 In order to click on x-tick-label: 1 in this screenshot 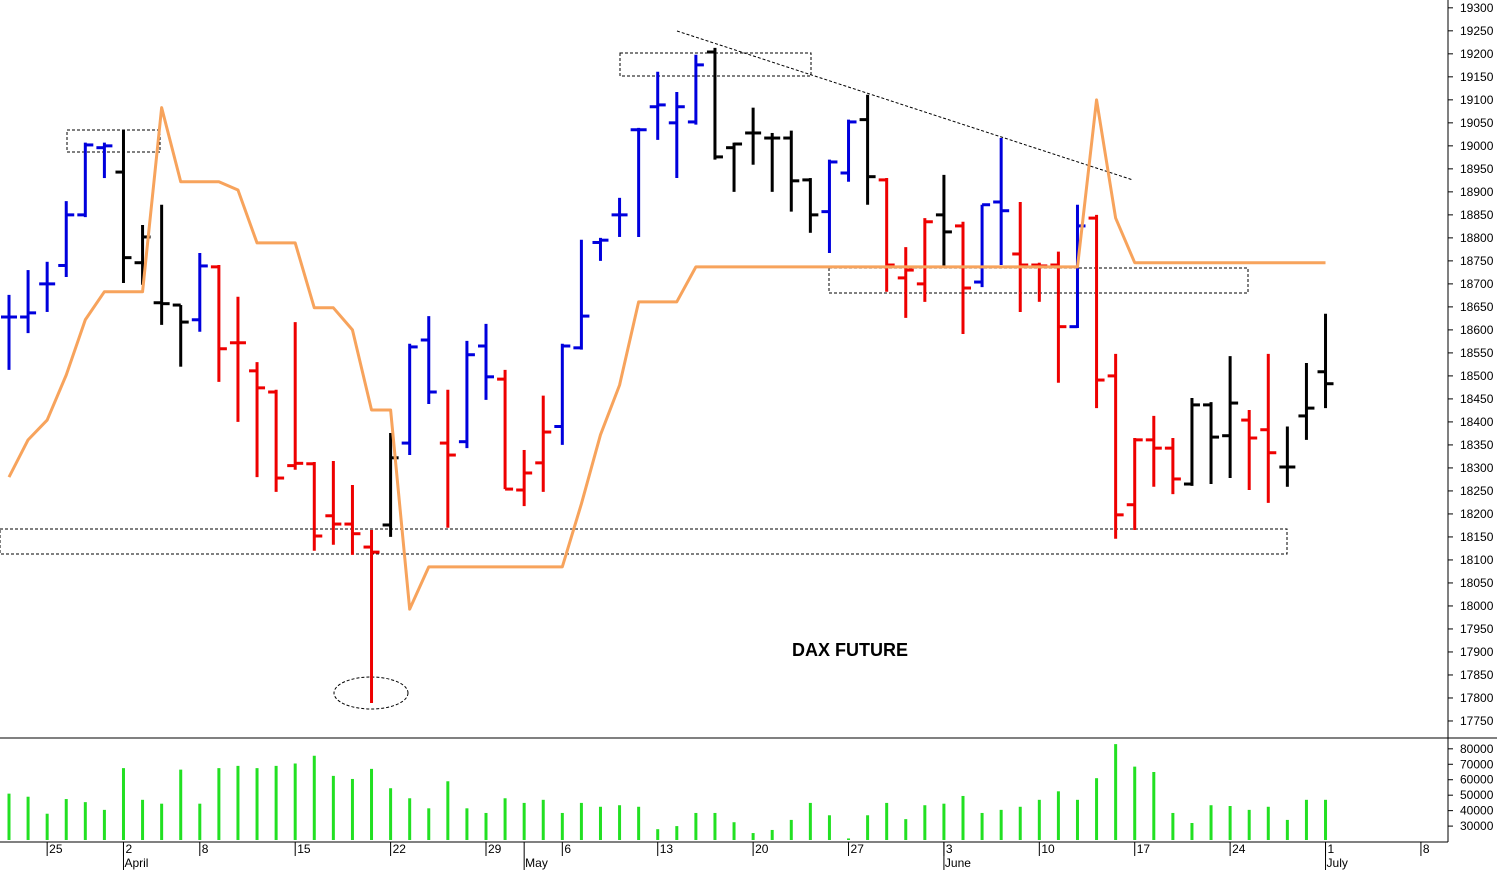, I will do `click(1331, 849)`.